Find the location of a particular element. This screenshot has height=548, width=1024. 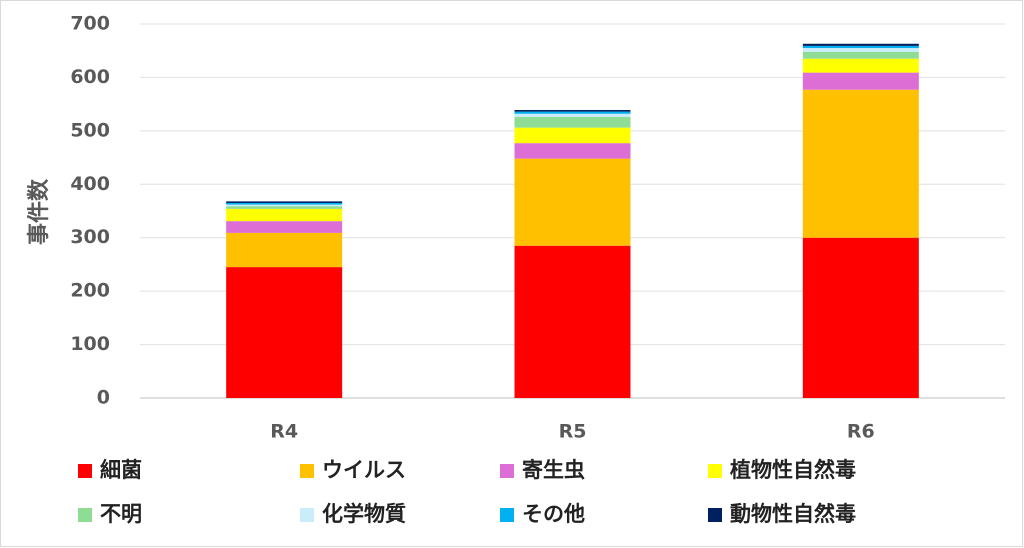

x-tick-label: R6 is located at coordinates (861, 432).